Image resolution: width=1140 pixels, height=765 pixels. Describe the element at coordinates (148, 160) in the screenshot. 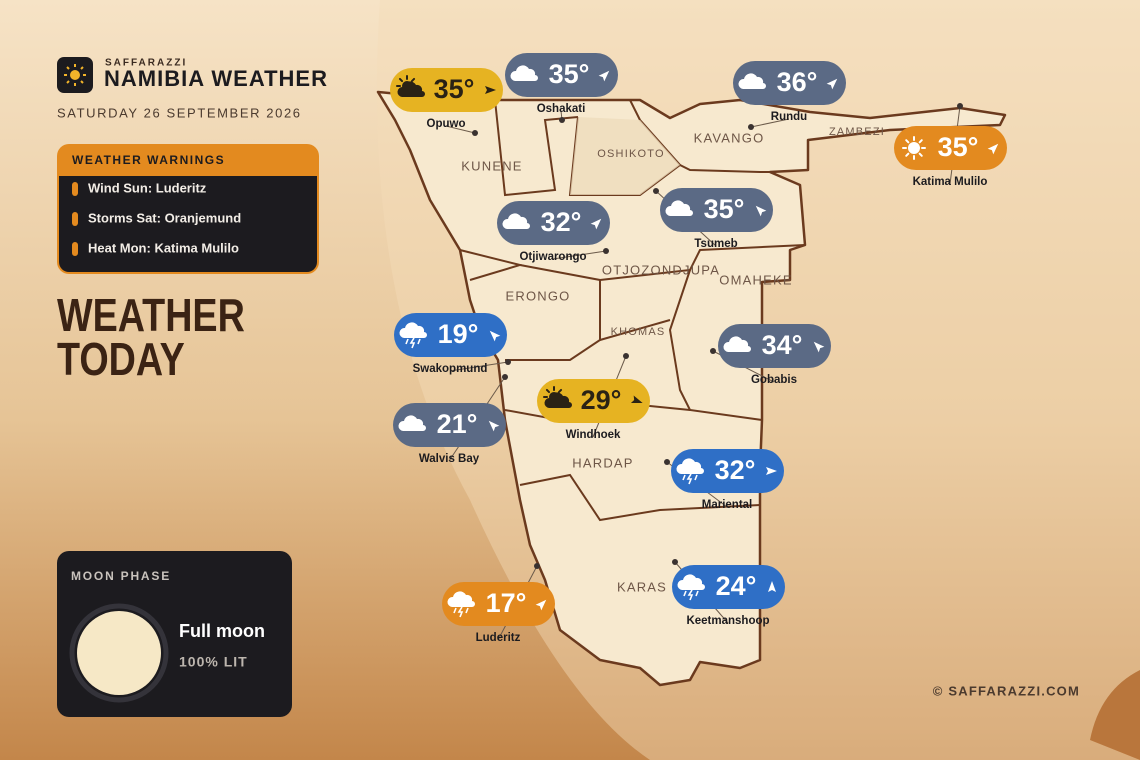

I see `warnings-title: WEATHER WARNINGS` at that location.